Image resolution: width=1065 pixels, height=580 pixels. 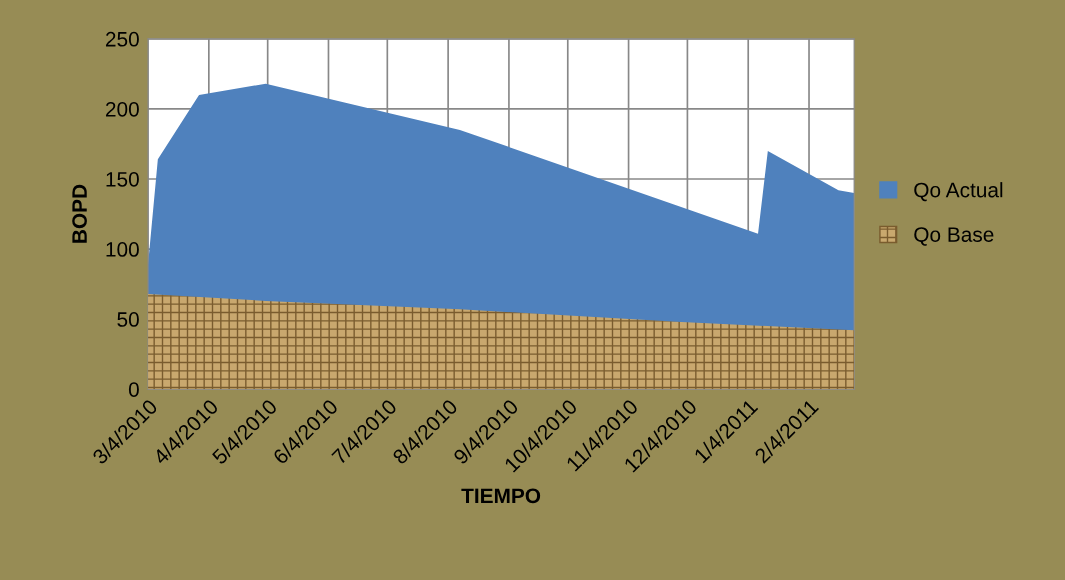 I want to click on y-tick-label: 0, so click(x=133, y=389).